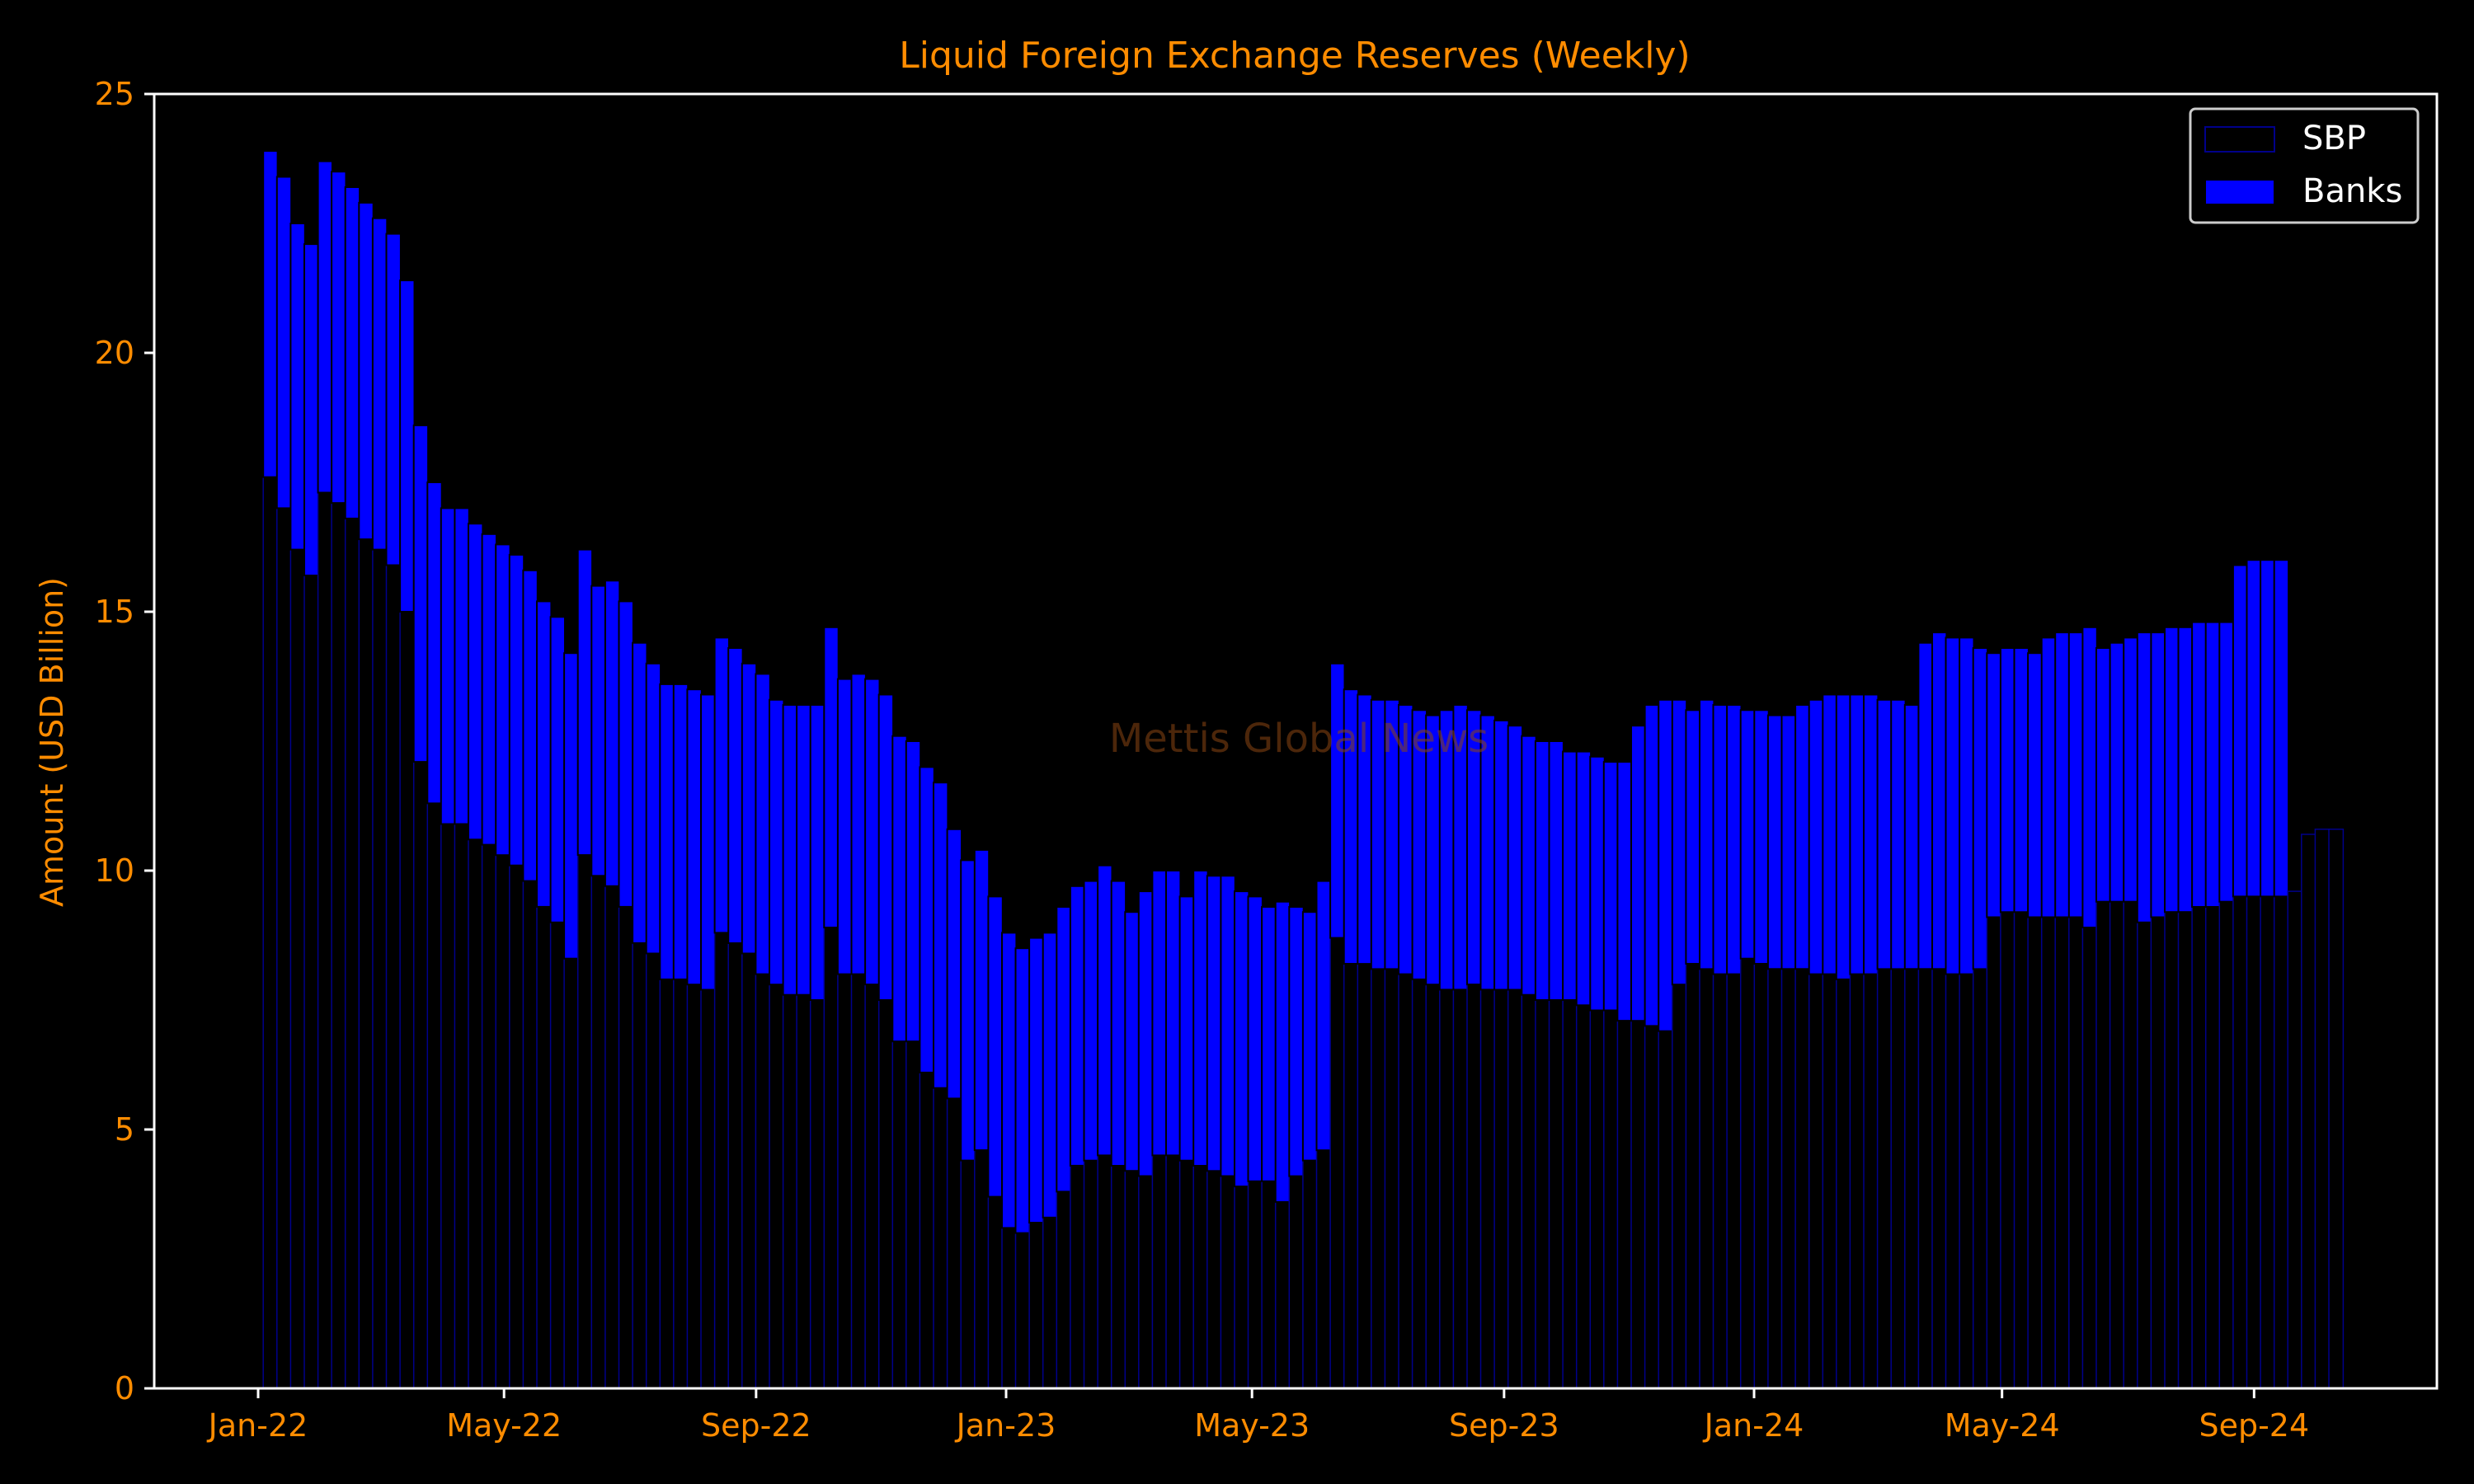 This screenshot has width=2474, height=1484. I want to click on legend-swatch-banks, so click(2239, 192).